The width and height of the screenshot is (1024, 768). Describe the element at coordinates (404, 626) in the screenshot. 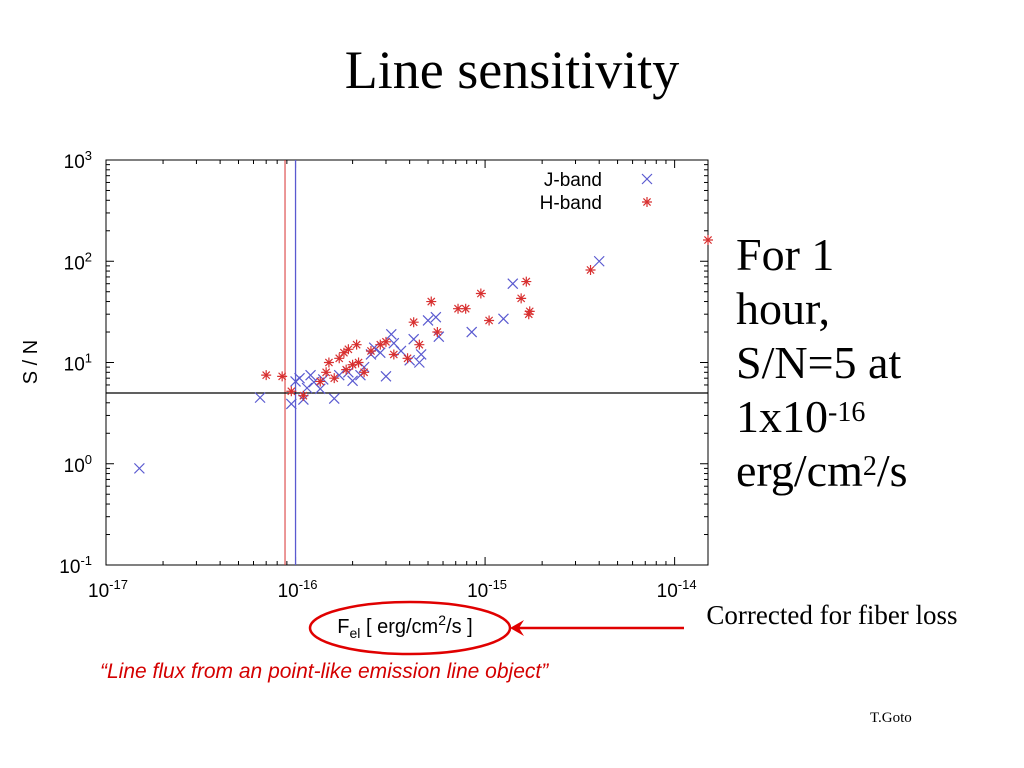

I see `x-axis-label: Fel [ erg/cm2/s ]` at that location.